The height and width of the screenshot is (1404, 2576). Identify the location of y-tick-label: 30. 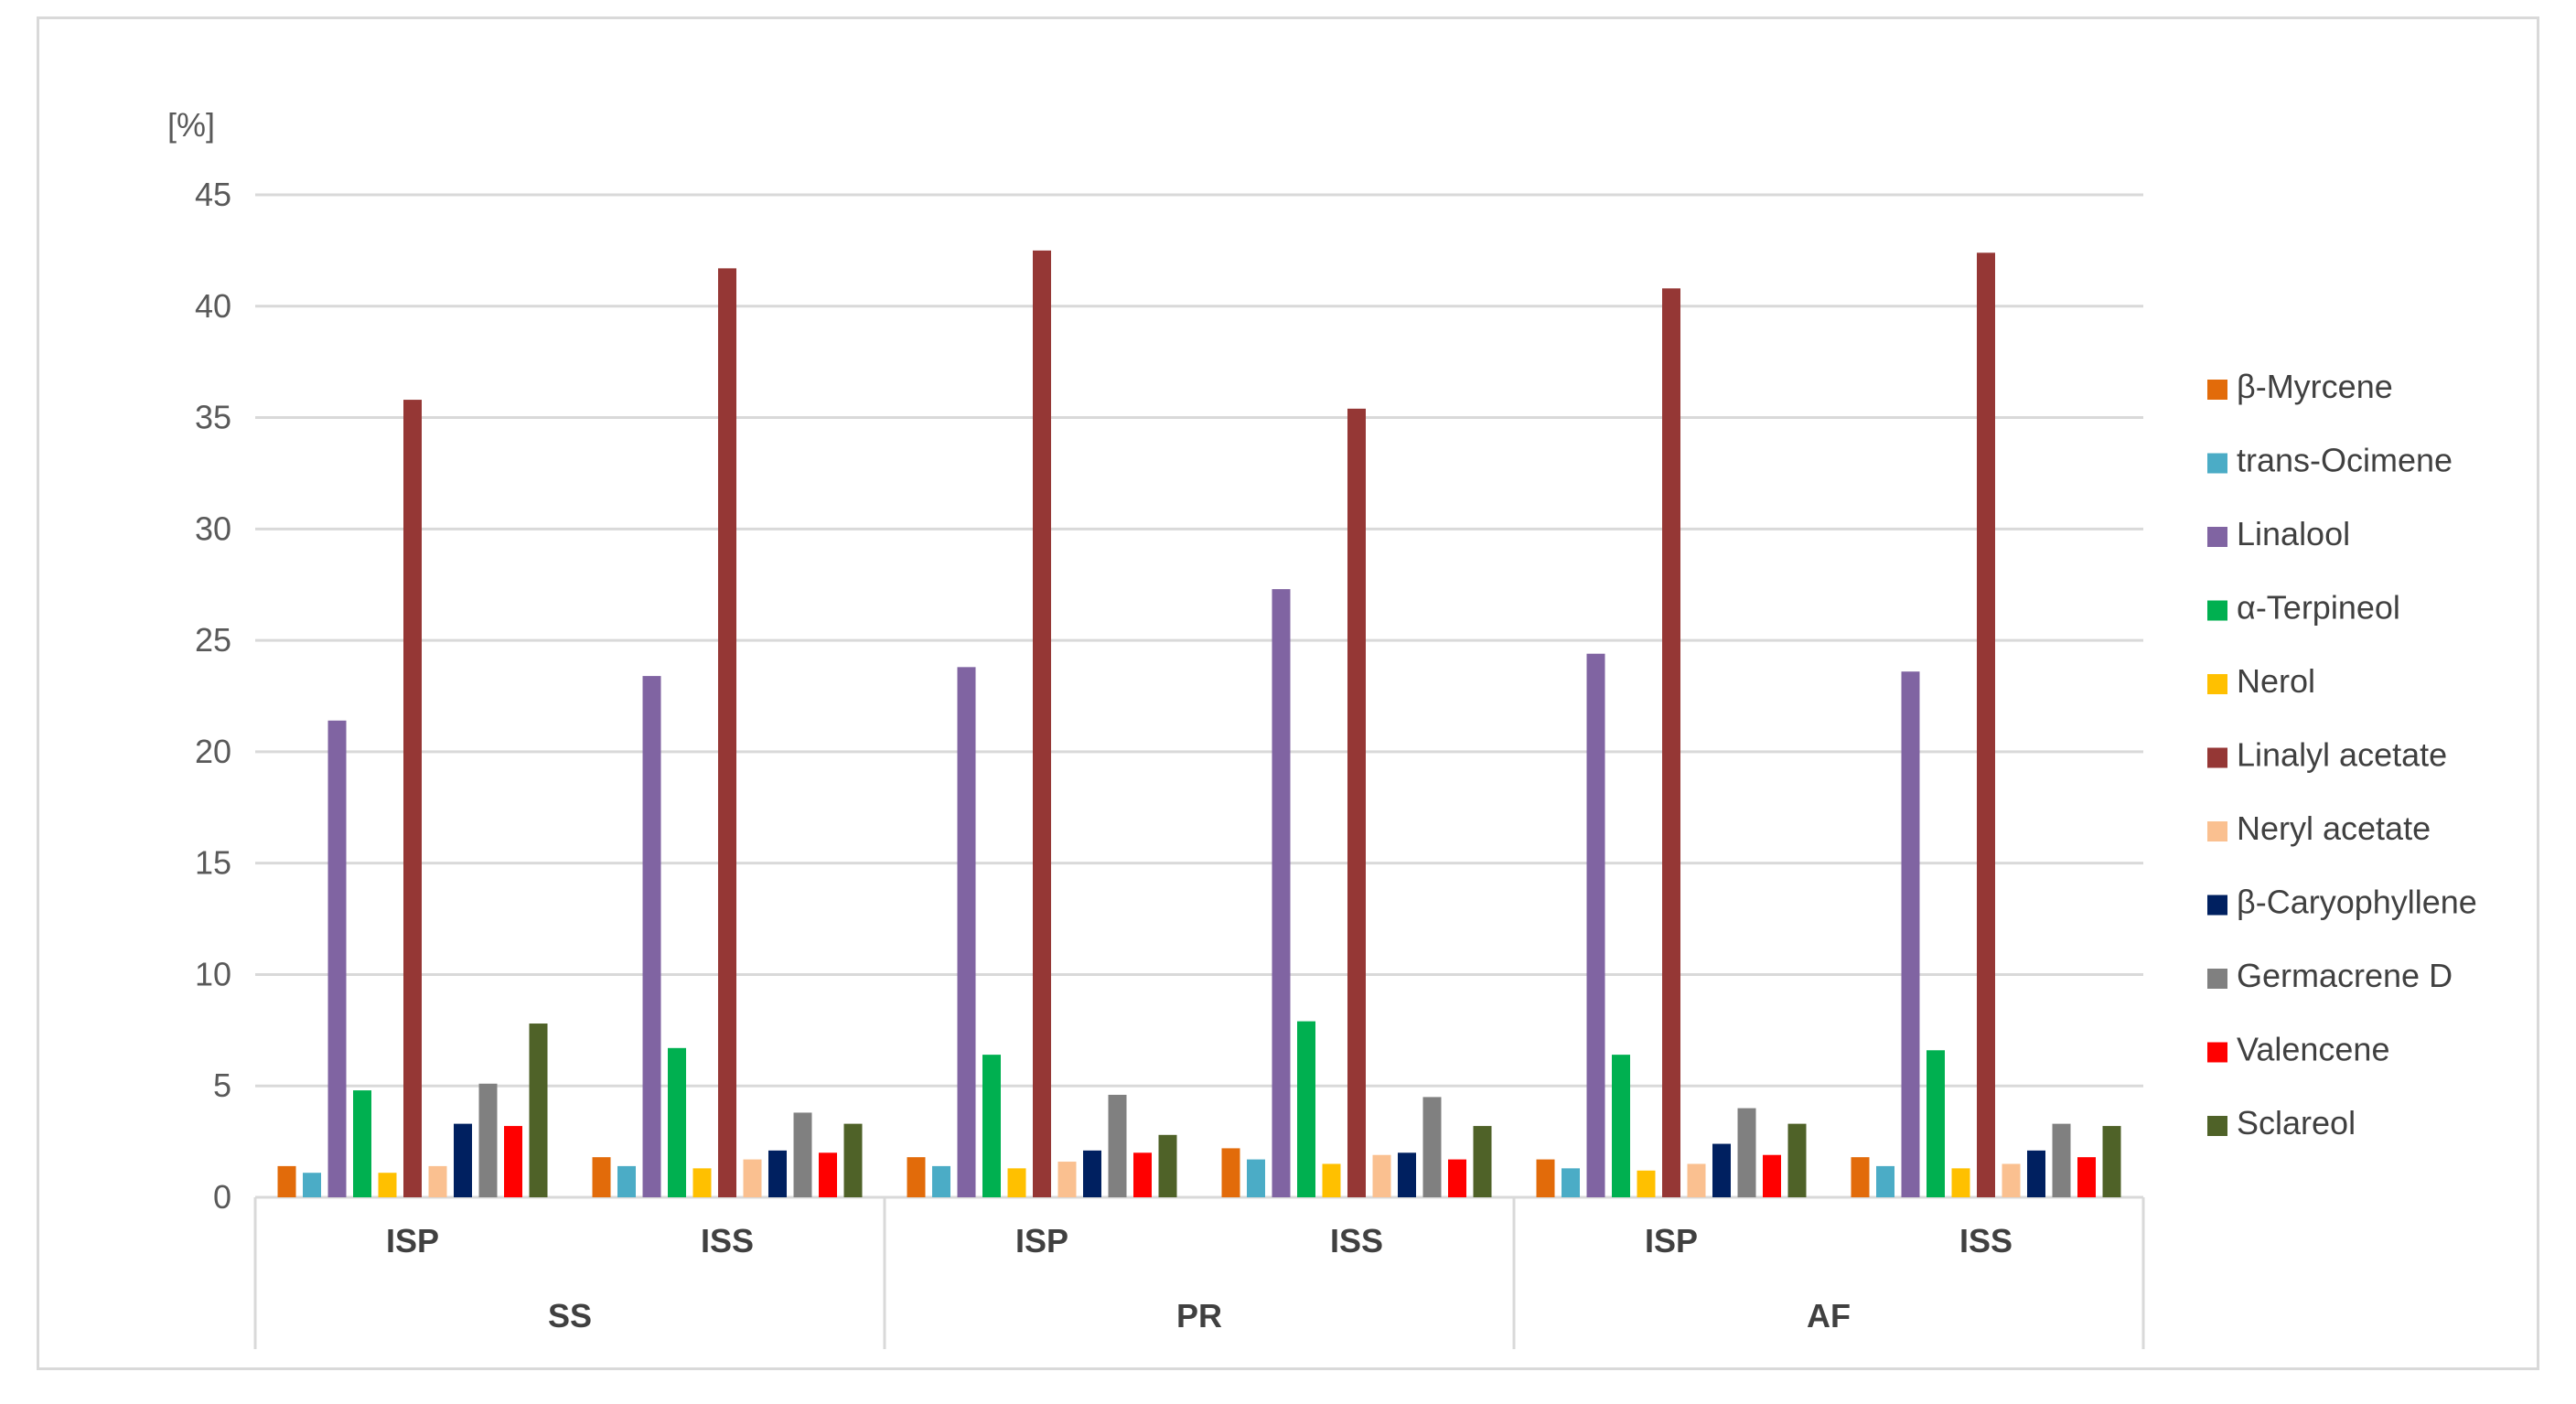
(213, 528).